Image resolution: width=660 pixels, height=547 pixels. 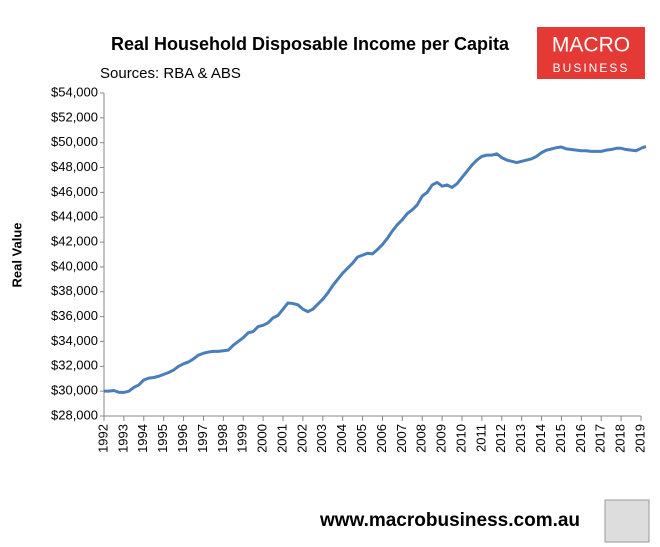 I want to click on x-tick-label: 2009, so click(x=441, y=438).